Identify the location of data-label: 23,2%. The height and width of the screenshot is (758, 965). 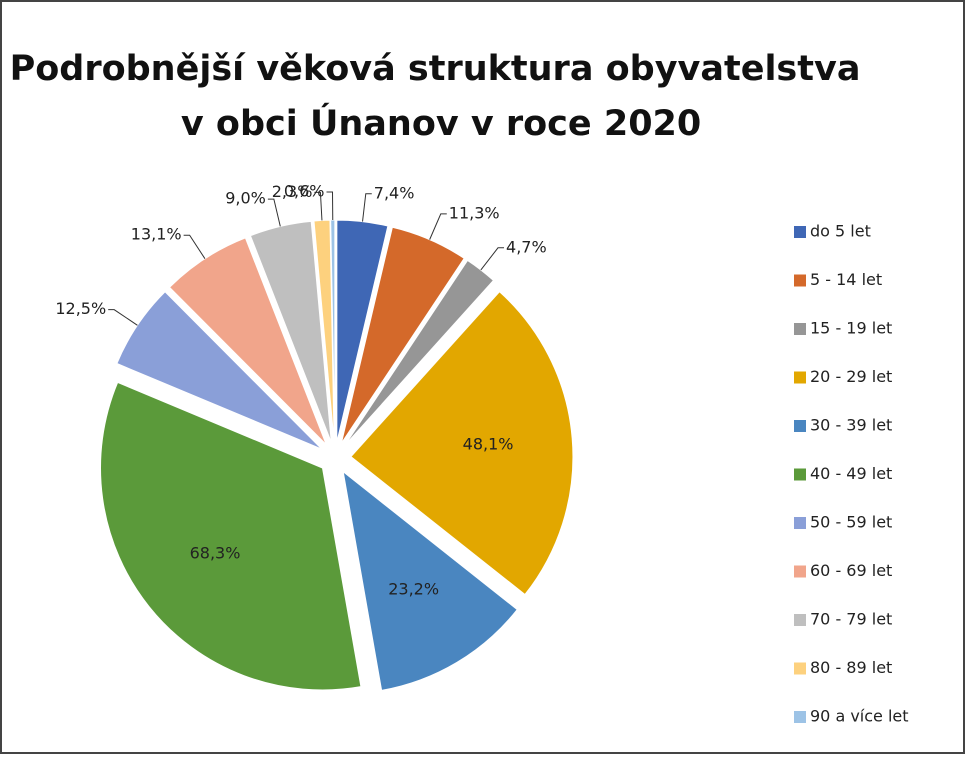
(413, 588).